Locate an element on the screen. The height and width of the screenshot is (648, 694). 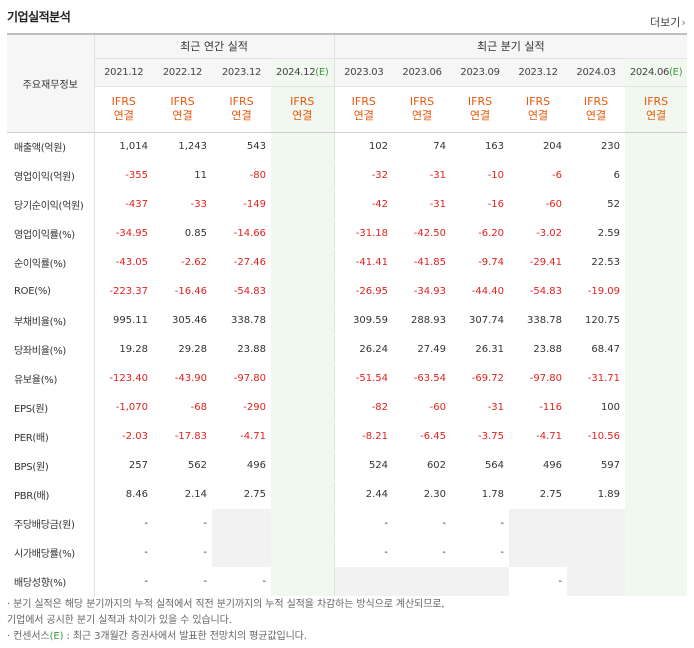
section-title: 기업실적분석 is located at coordinates (39, 17).